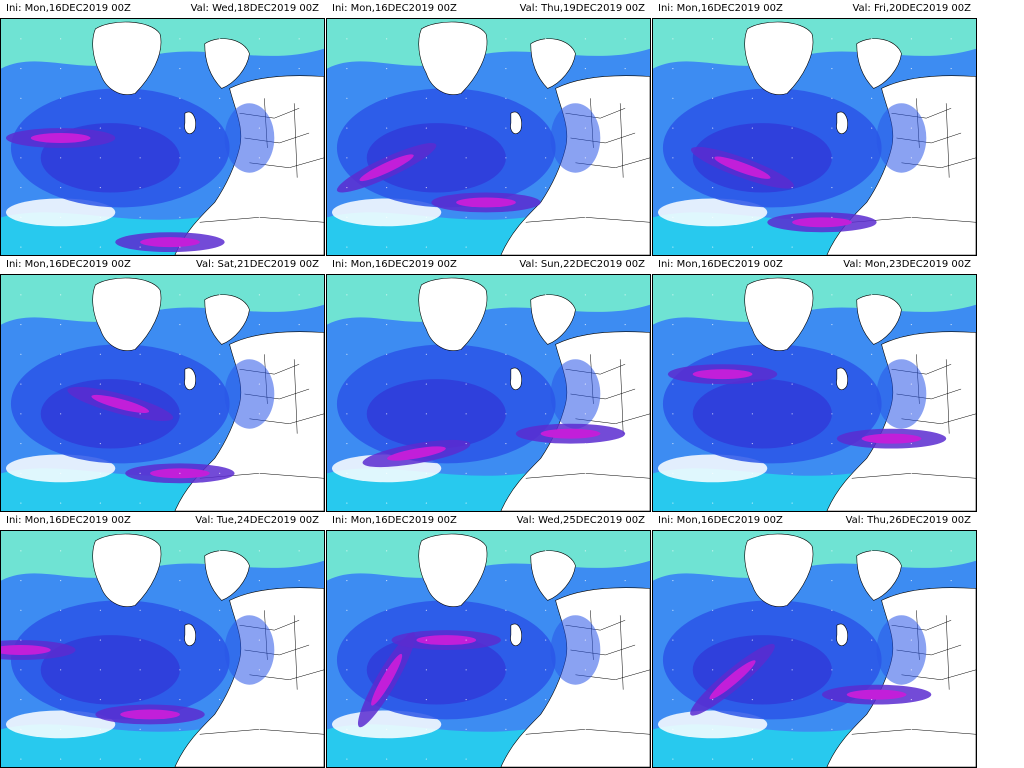 The width and height of the screenshot is (1024, 768). I want to click on valid-time-label: Val: Fri,20DEC2019 00Z, so click(911, 8).